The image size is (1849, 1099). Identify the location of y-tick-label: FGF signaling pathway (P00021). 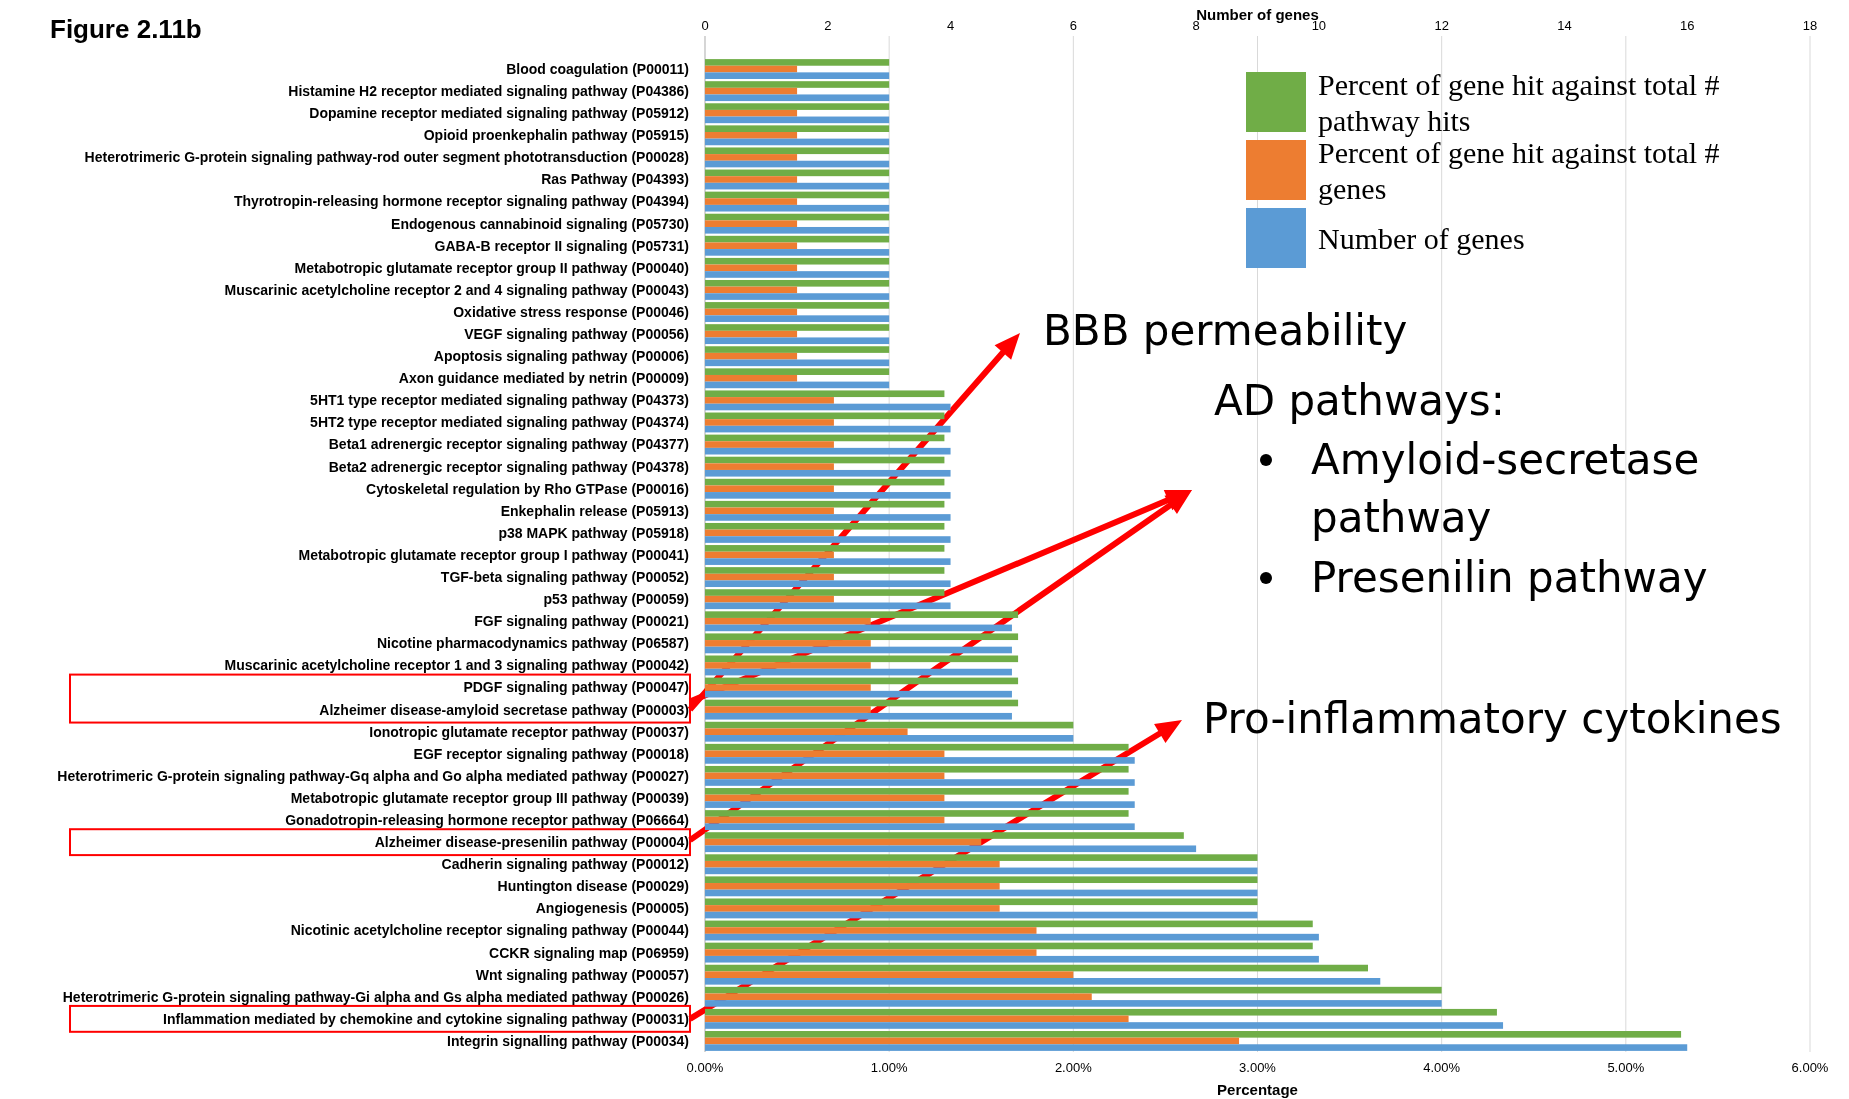
(581, 621).